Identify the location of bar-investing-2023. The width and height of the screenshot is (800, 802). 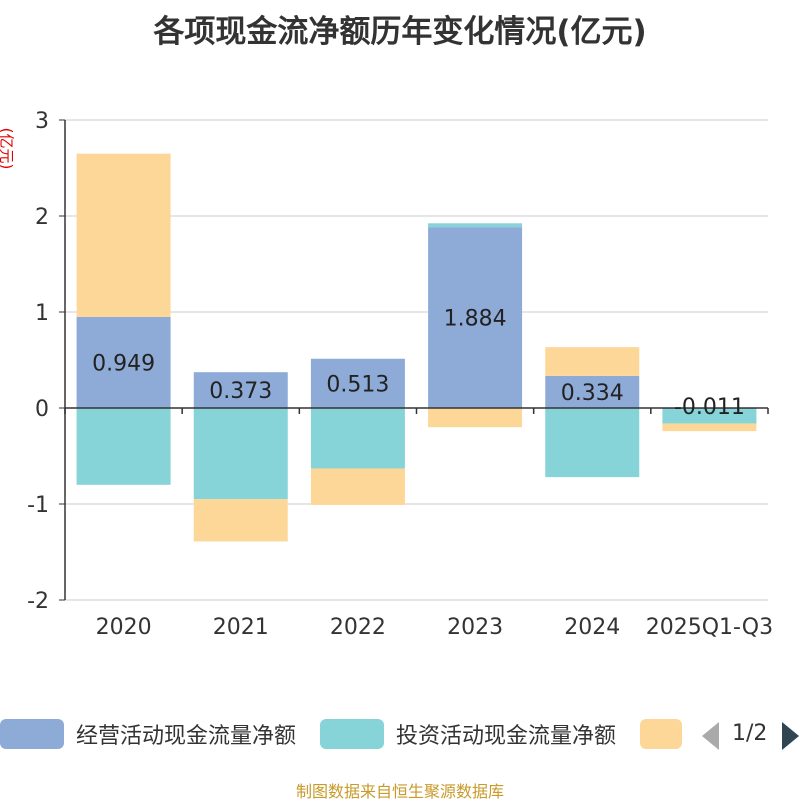
(475, 225).